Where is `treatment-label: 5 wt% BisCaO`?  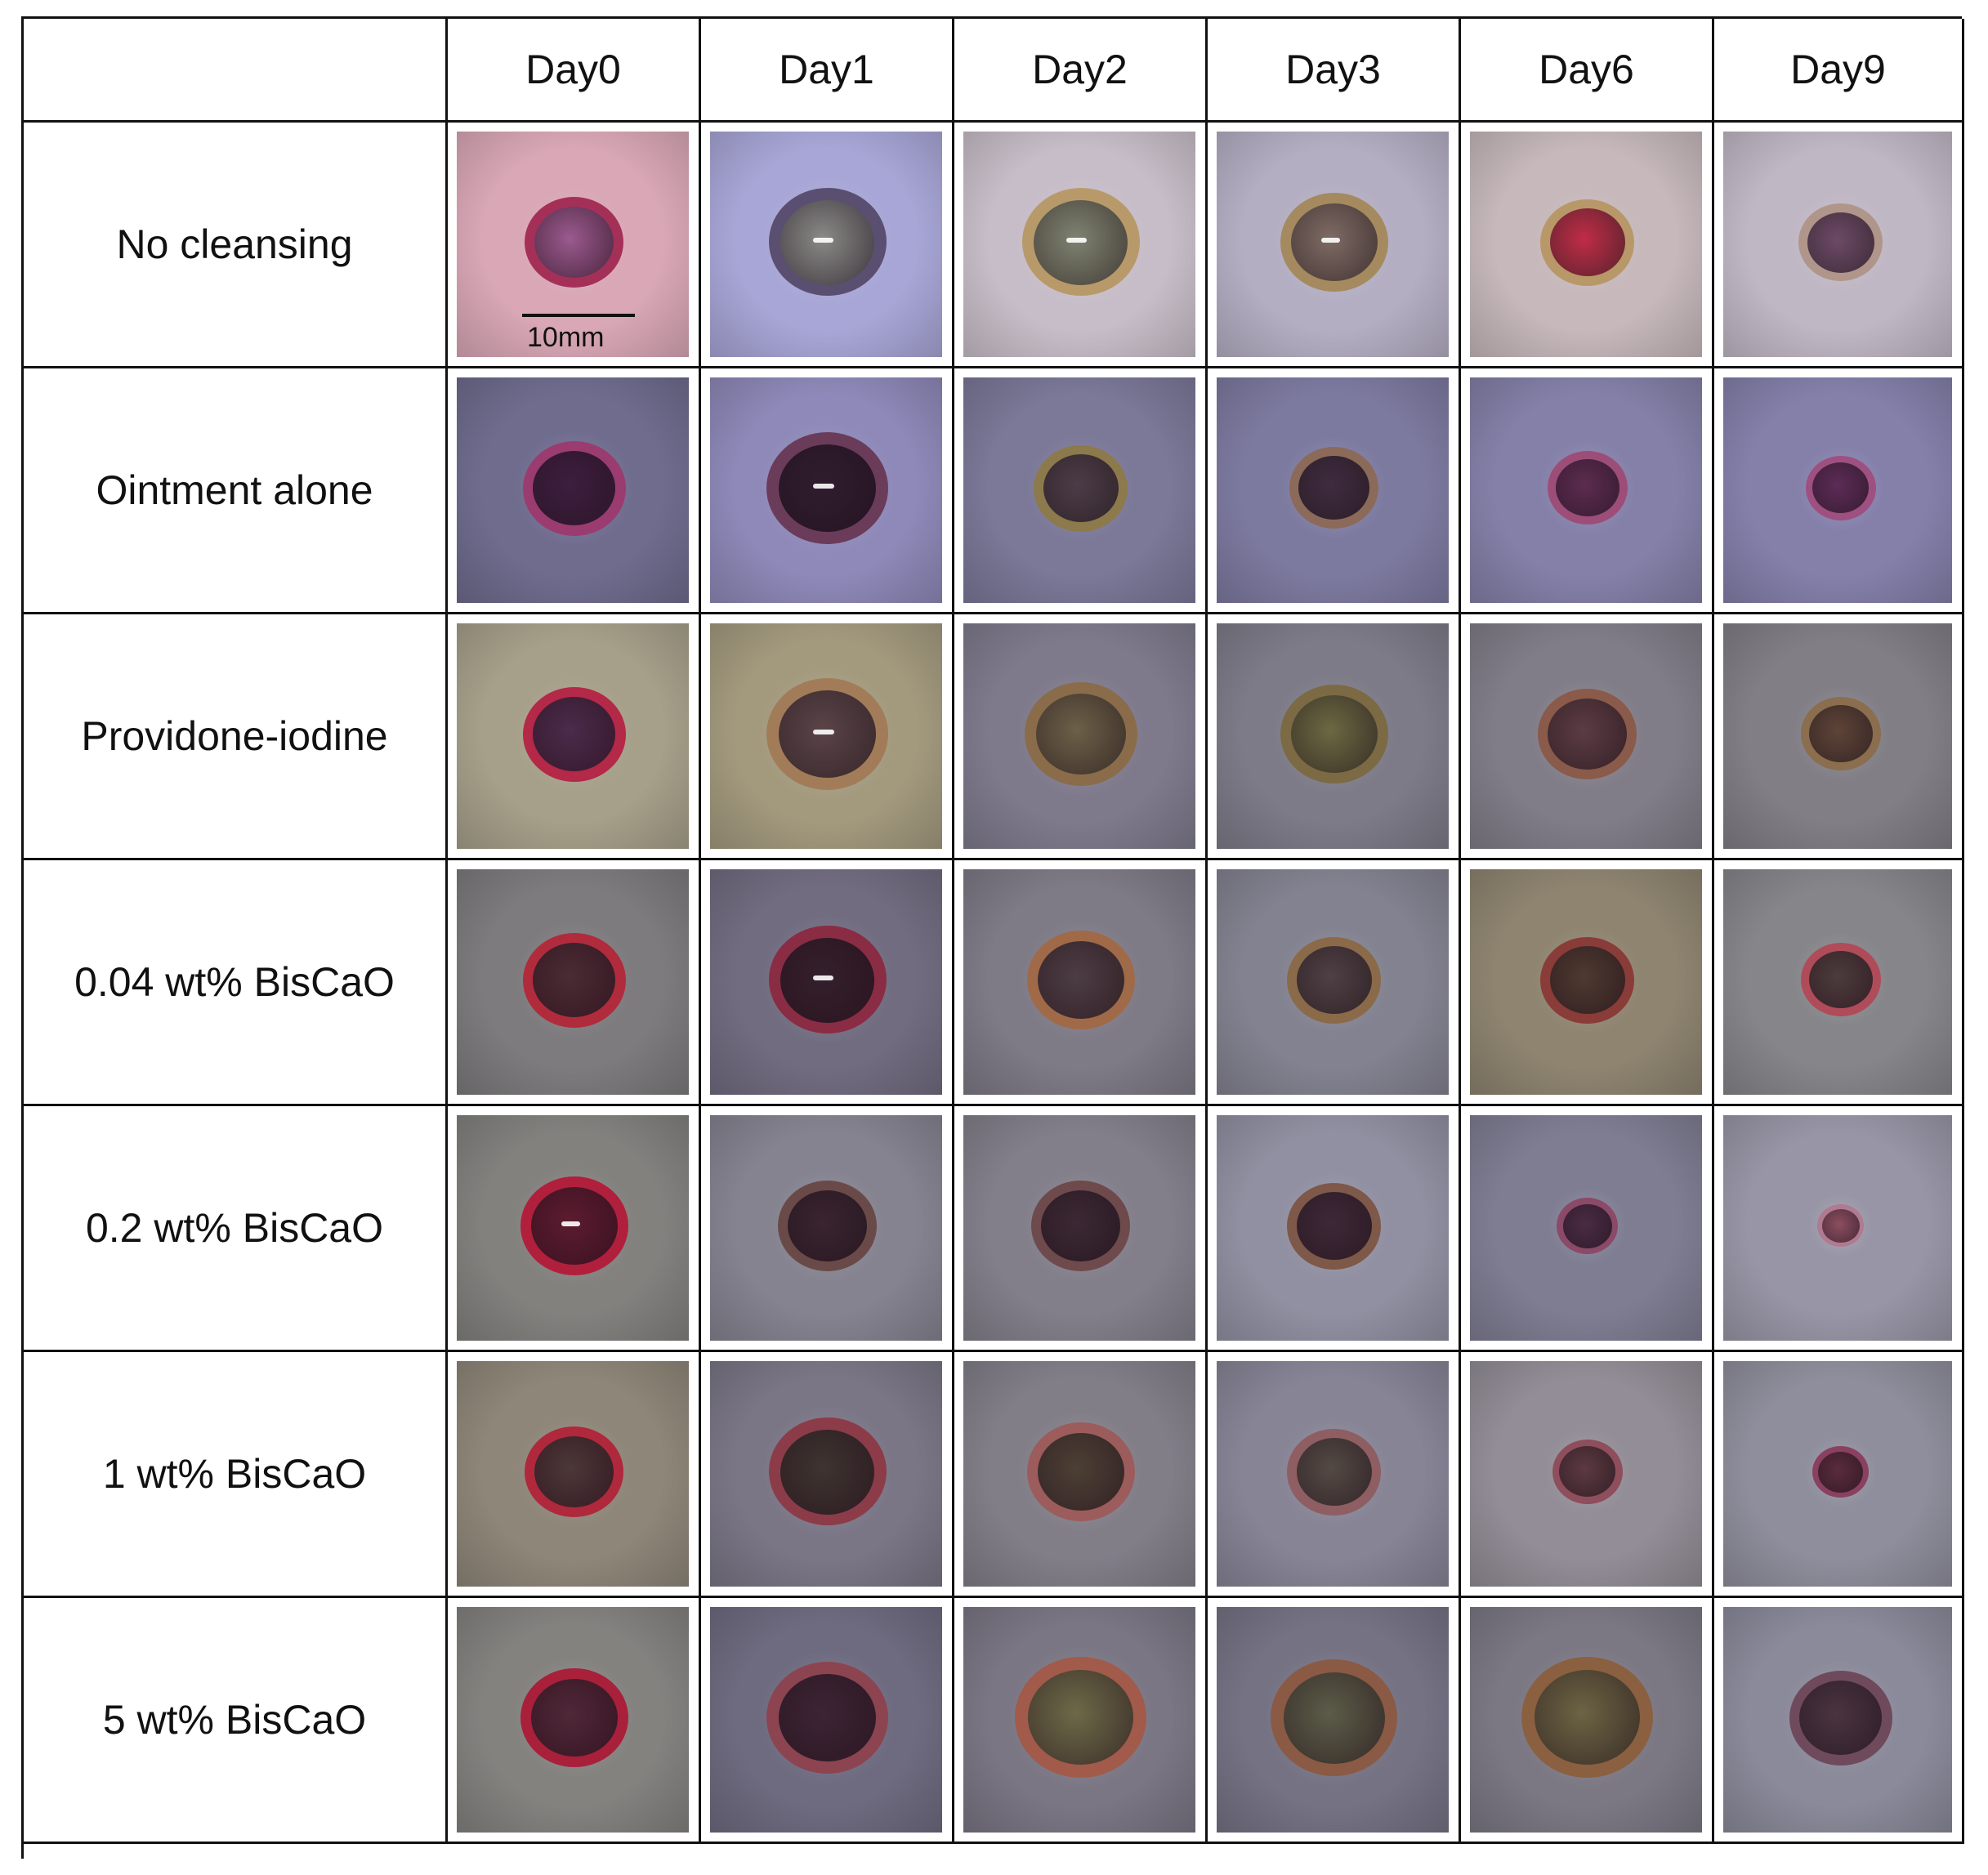 treatment-label: 5 wt% BisCaO is located at coordinates (234, 1720).